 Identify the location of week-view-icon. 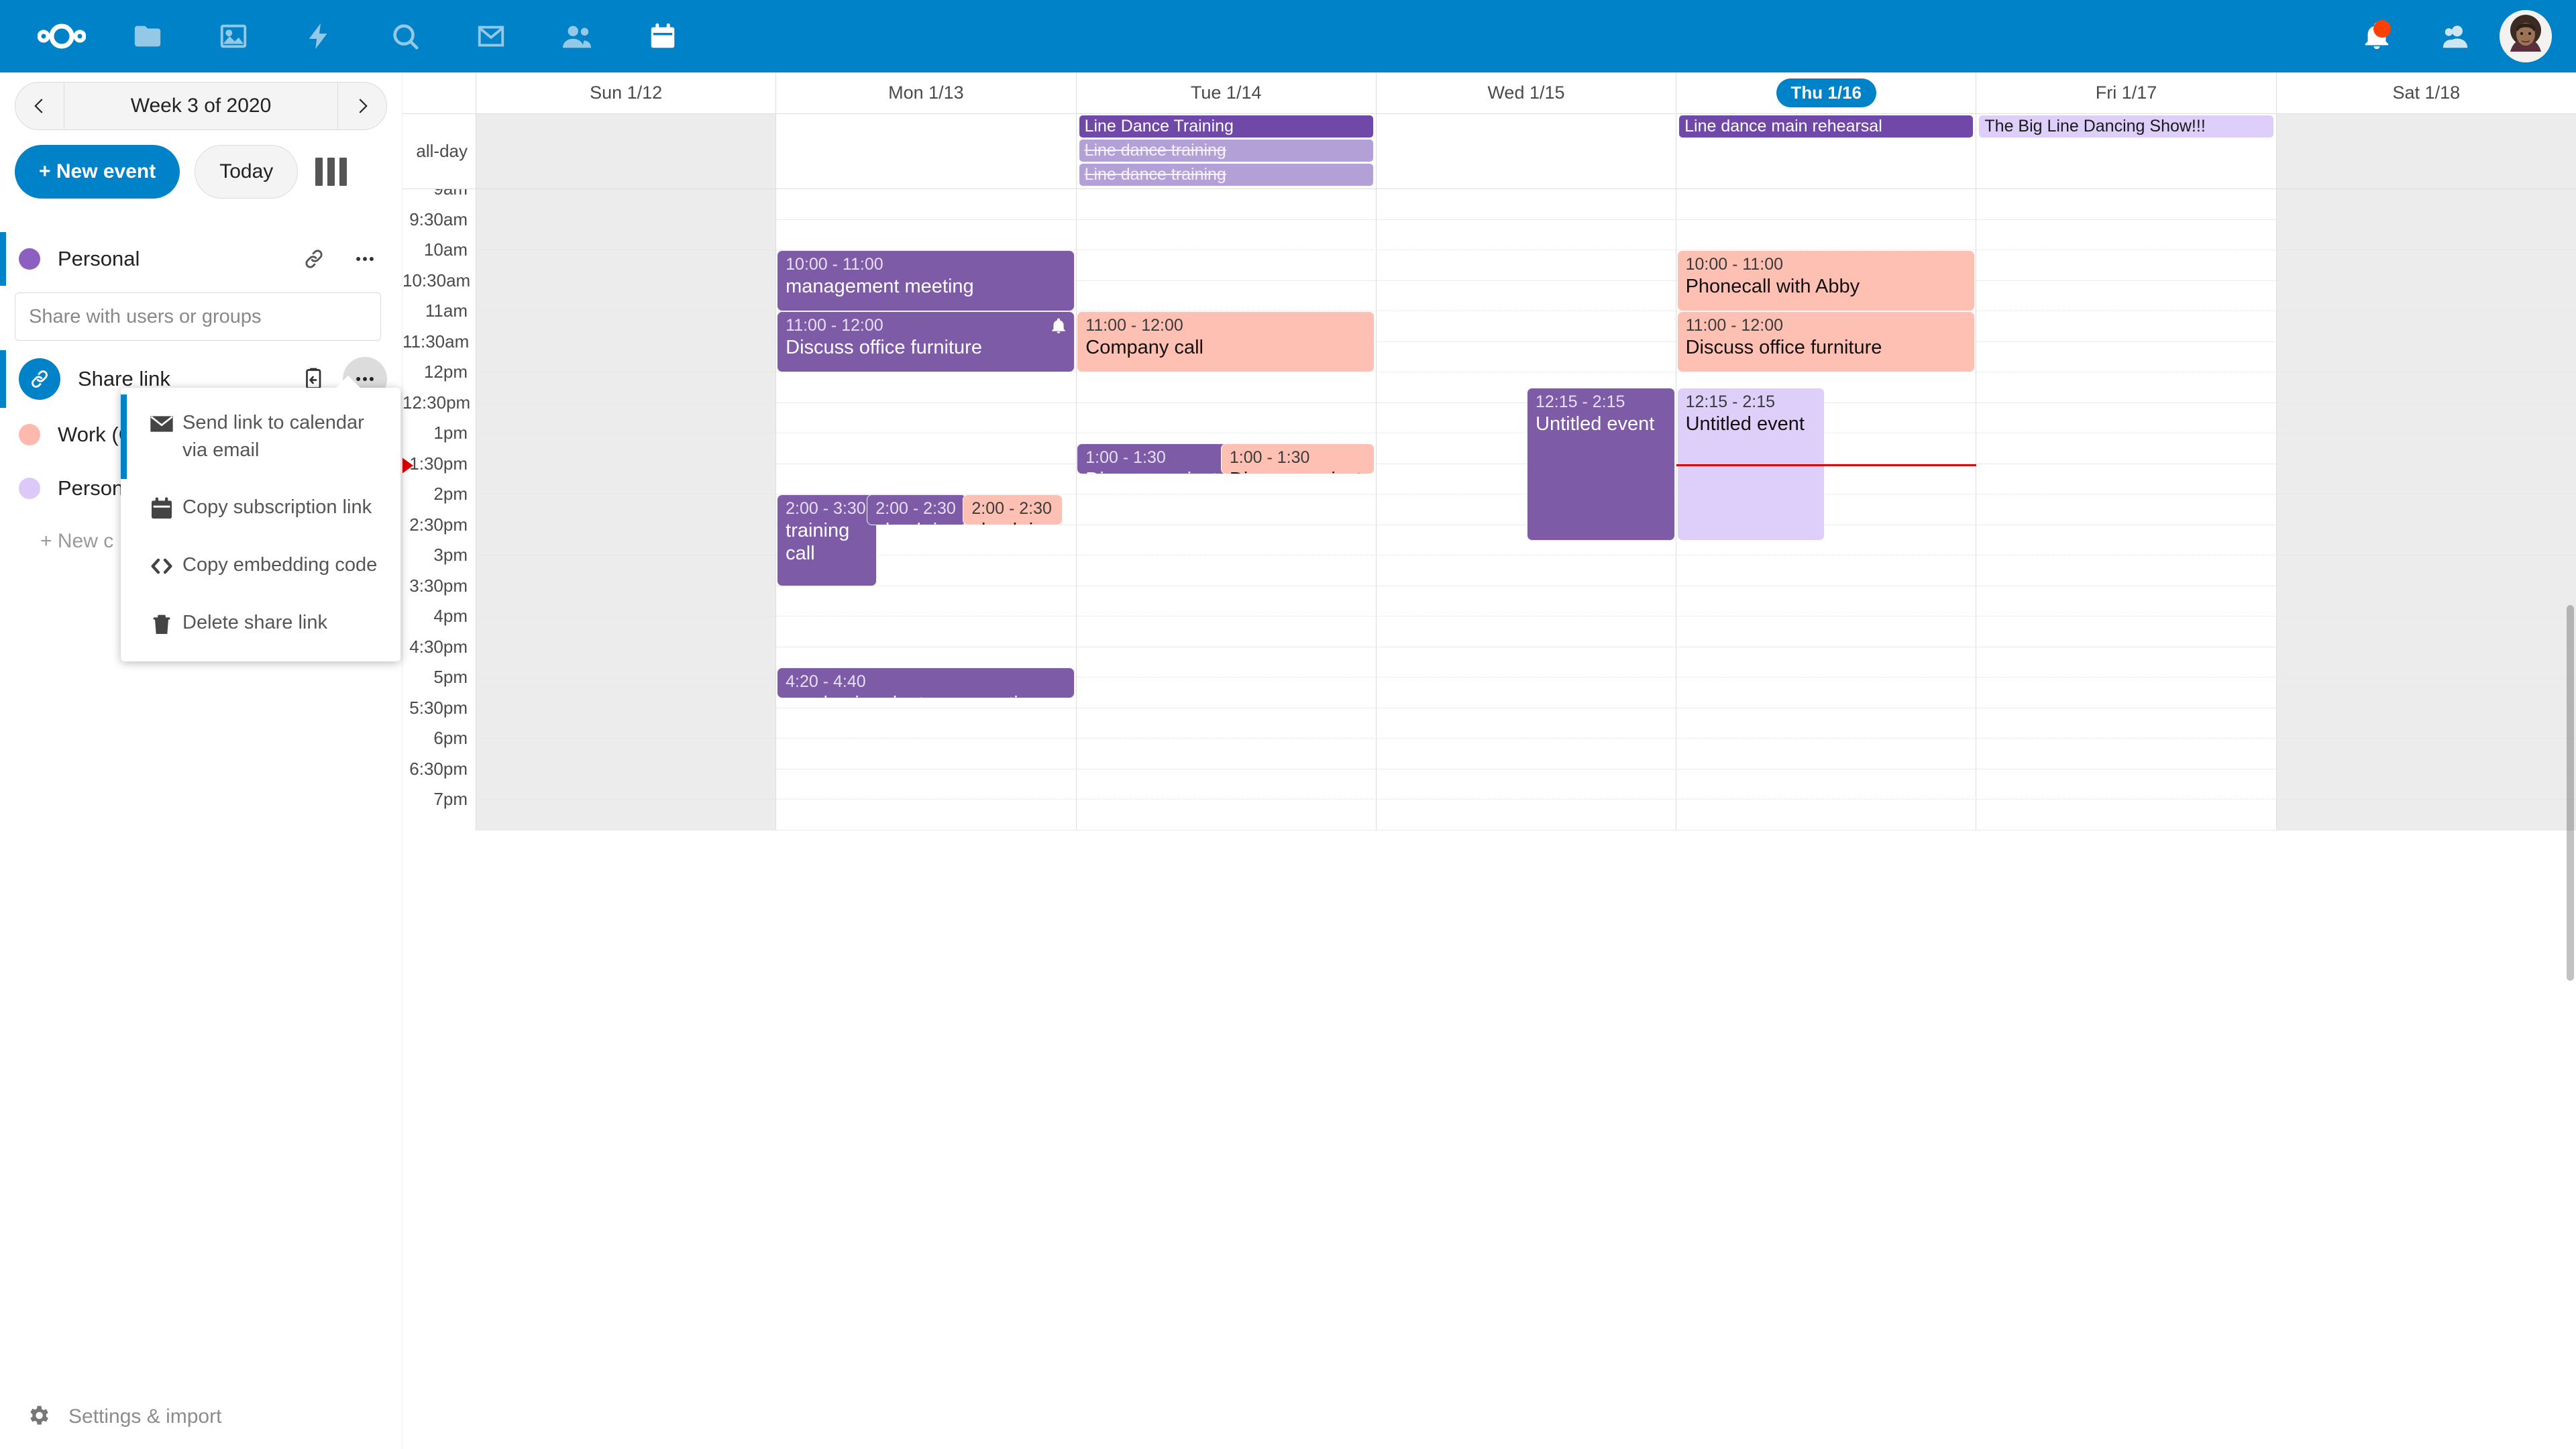
(331, 172).